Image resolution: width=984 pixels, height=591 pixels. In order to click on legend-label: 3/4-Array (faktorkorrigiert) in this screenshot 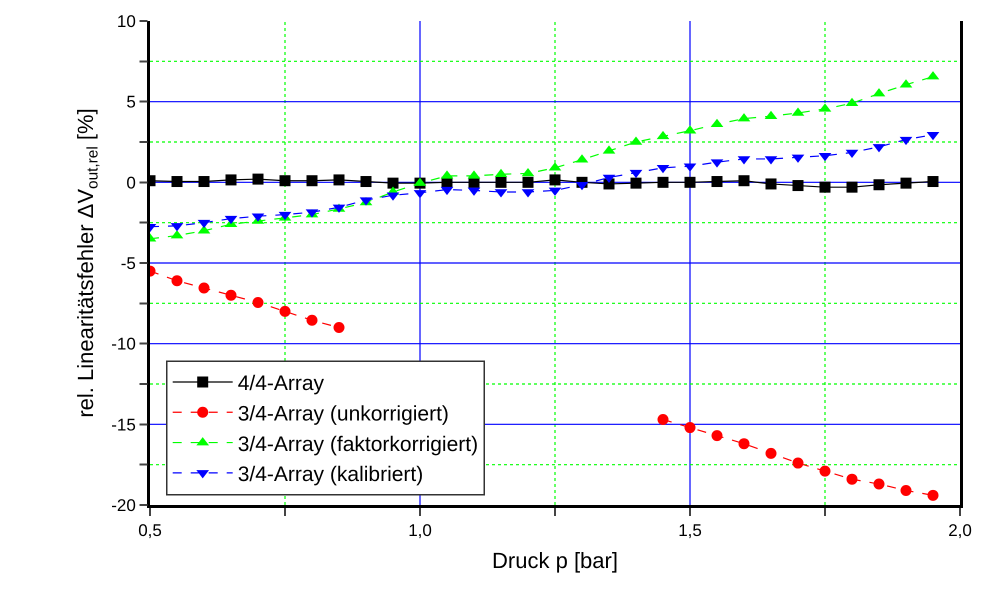, I will do `click(358, 444)`.